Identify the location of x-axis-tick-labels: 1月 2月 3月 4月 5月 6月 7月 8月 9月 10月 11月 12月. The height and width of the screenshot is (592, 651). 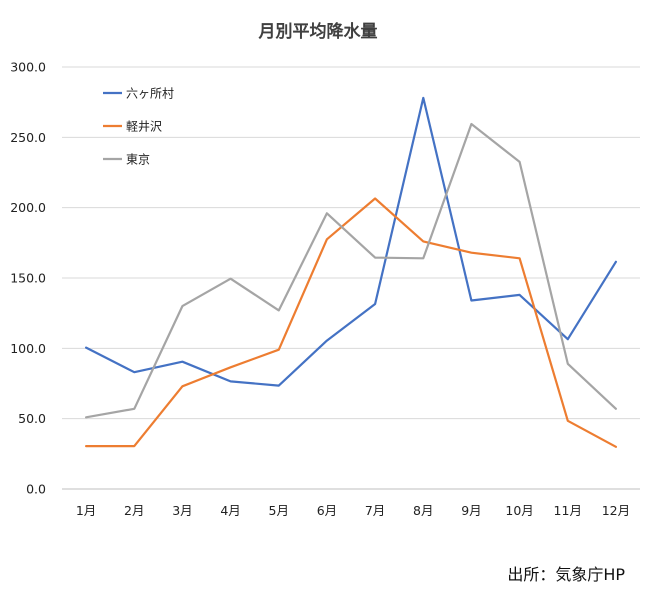
(353, 510).